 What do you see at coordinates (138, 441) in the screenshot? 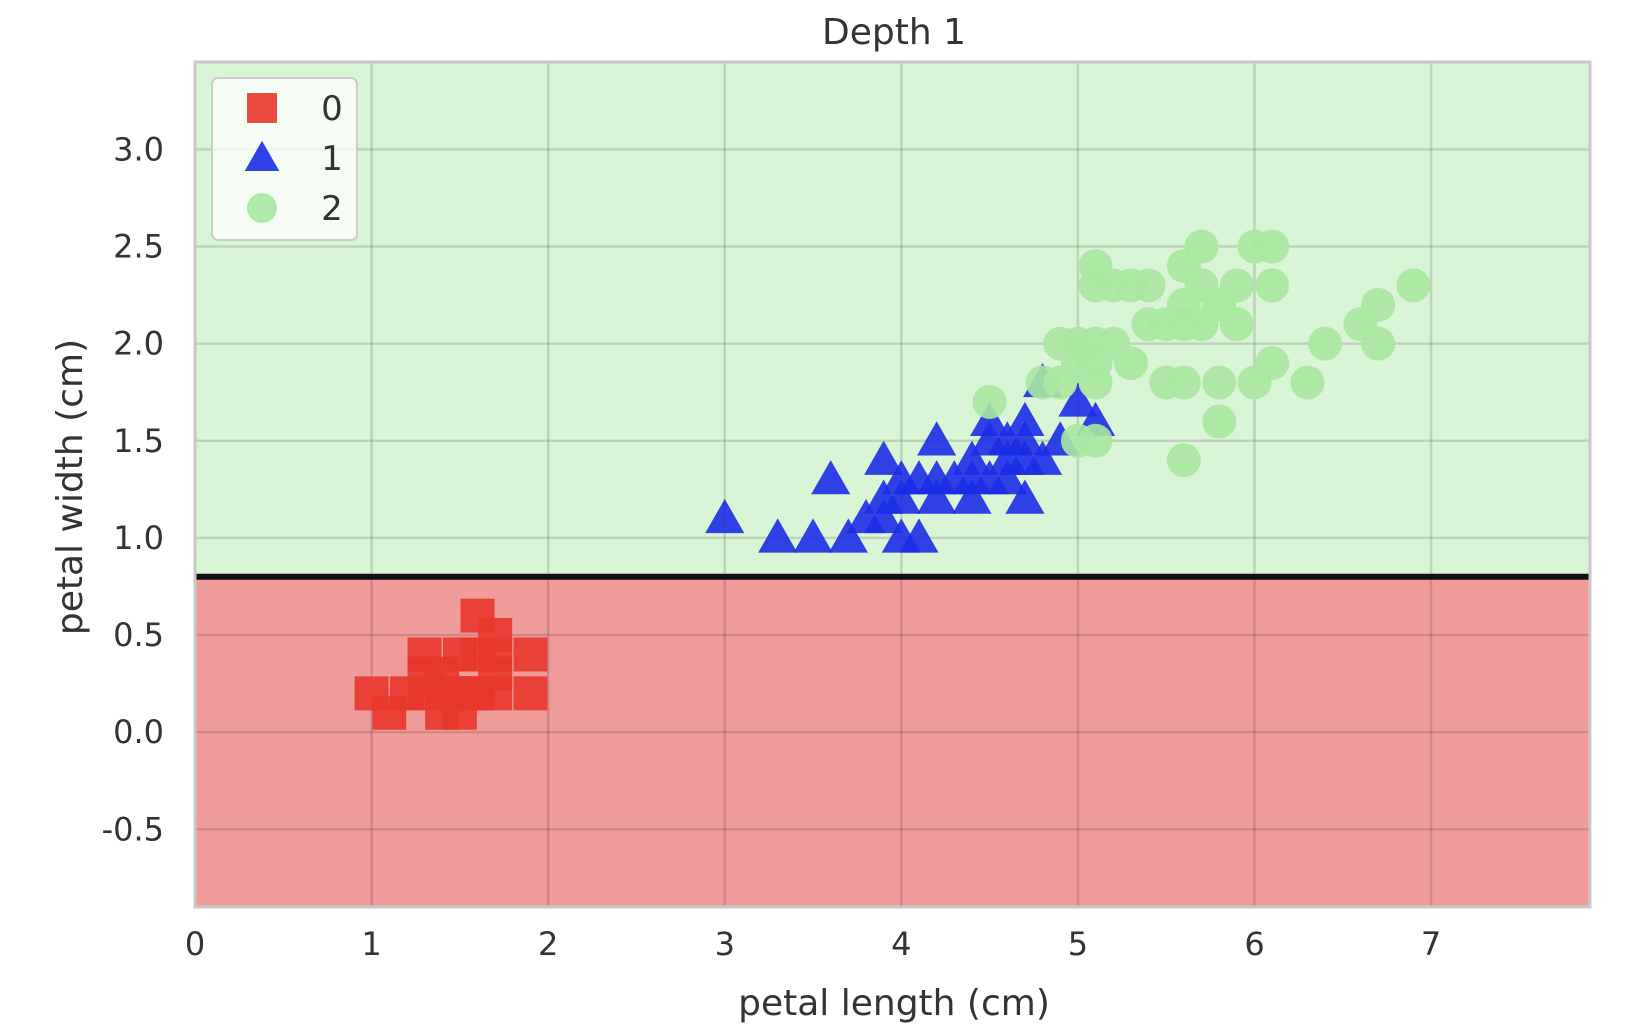
I see `y-tick-label: 1.5` at bounding box center [138, 441].